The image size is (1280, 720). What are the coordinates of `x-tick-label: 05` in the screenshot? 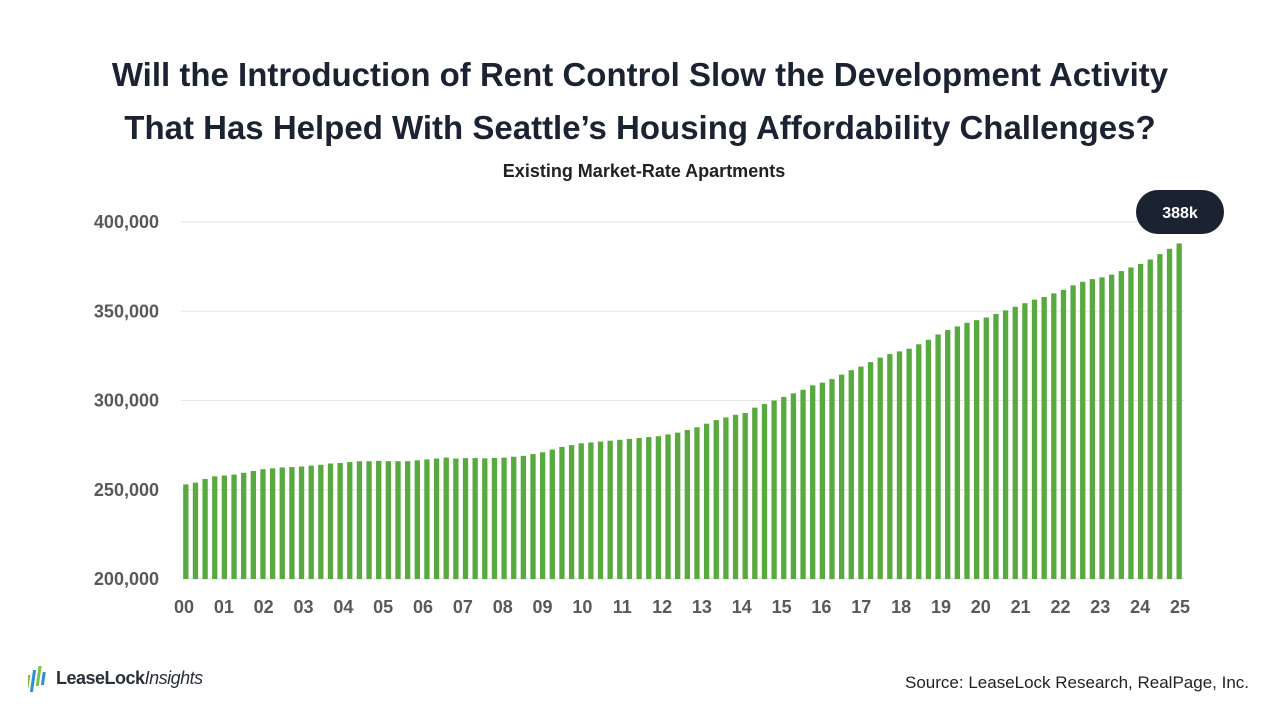 It's located at (383, 607).